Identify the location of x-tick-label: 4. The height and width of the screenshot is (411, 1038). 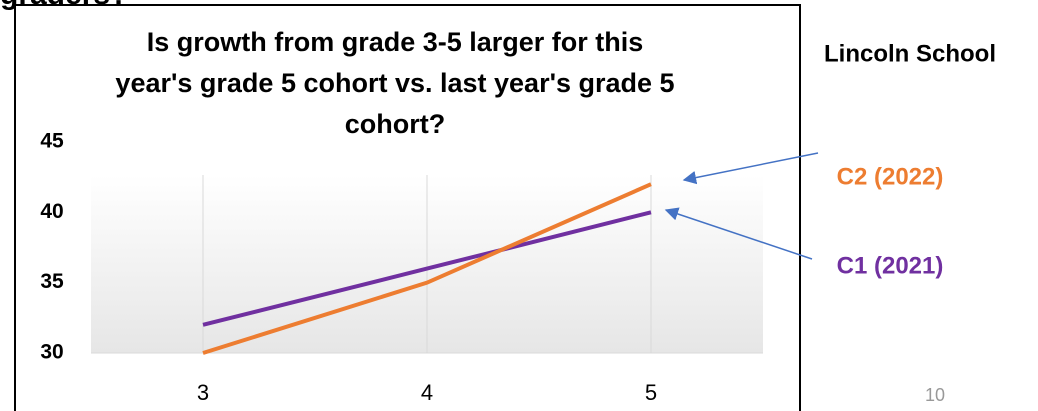
(427, 392).